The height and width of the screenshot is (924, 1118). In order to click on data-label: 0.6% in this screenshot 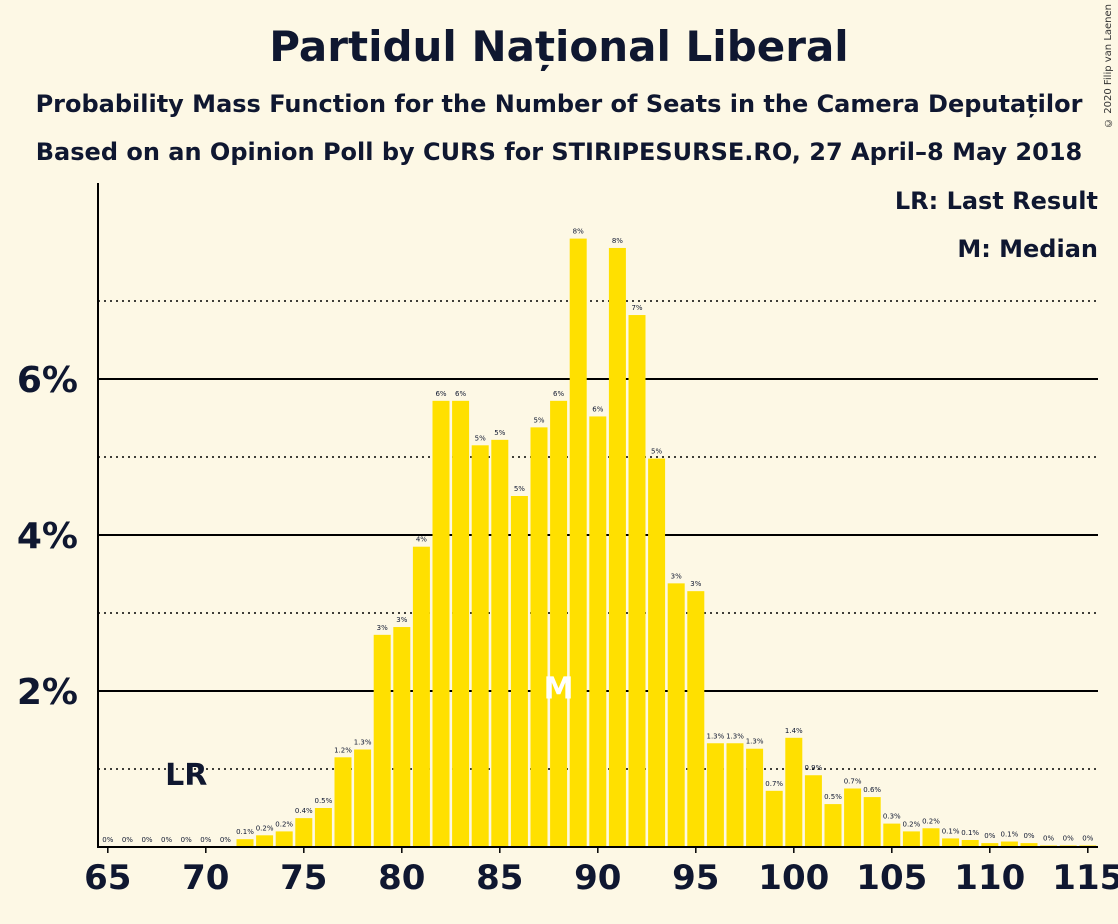, I will do `click(872, 790)`.